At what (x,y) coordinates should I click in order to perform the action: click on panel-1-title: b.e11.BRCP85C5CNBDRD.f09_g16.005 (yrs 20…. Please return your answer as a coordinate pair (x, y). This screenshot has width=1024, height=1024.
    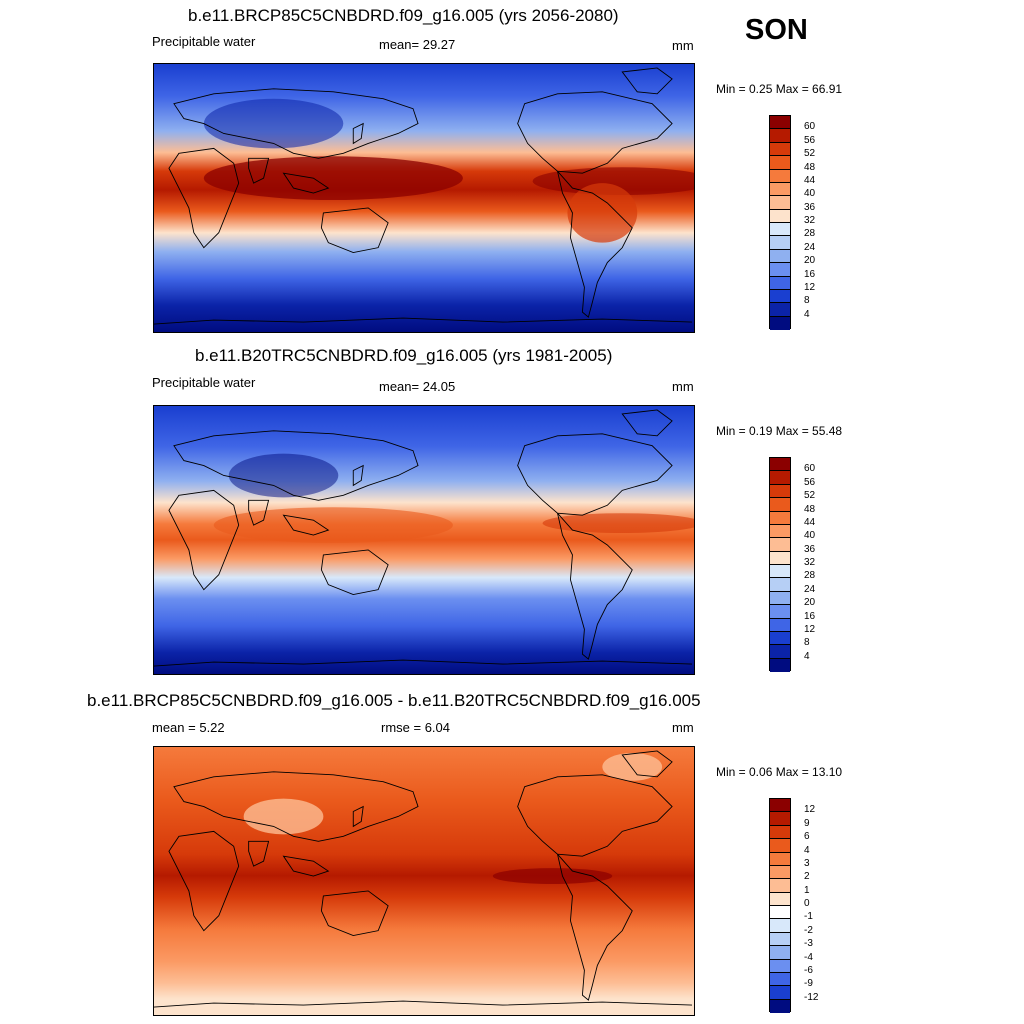
    Looking at the image, I should click on (403, 15).